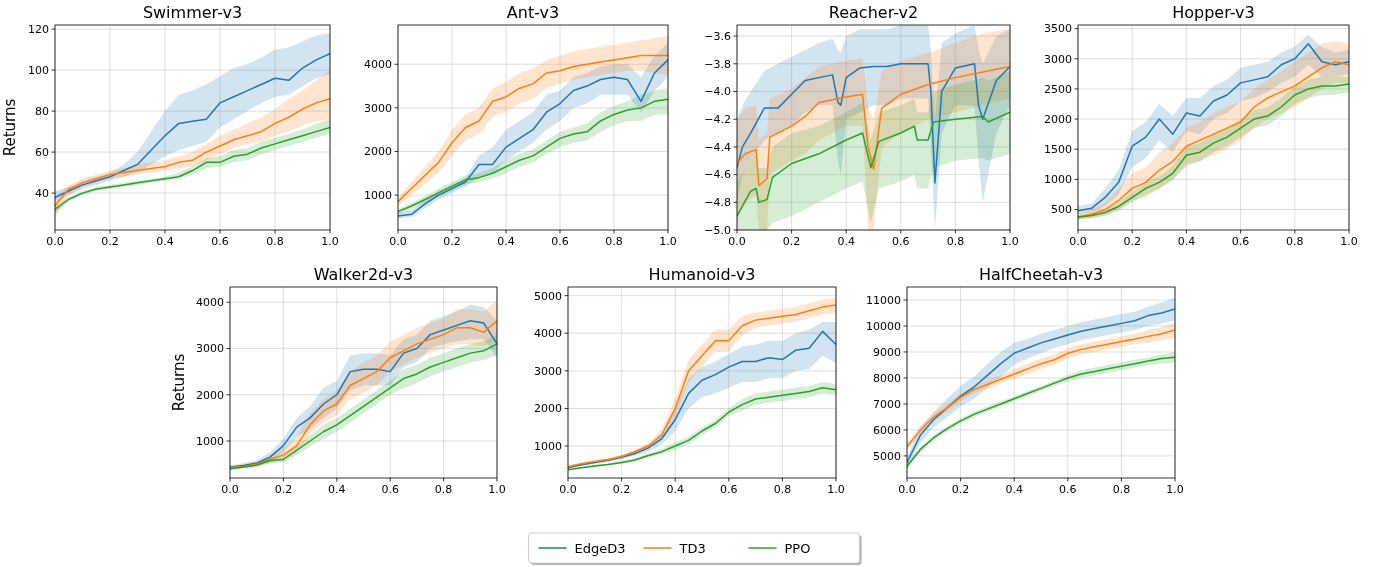  What do you see at coordinates (887, 352) in the screenshot?
I see `y-tick-label: 9000` at bounding box center [887, 352].